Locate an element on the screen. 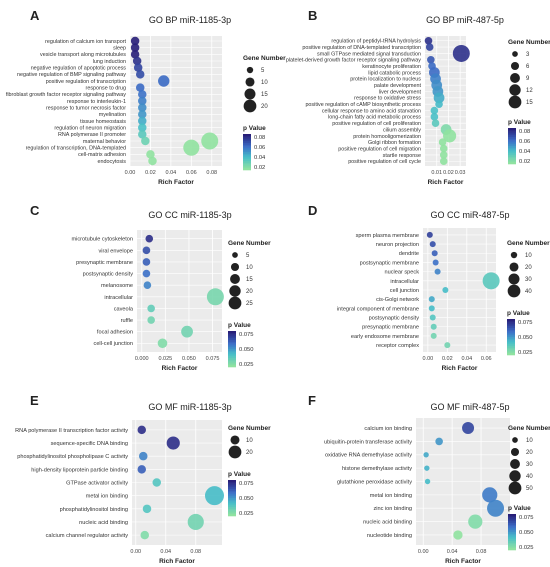 Image resolution: width=550 pixels, height=567 pixels. panel-letter: E is located at coordinates (34, 400).